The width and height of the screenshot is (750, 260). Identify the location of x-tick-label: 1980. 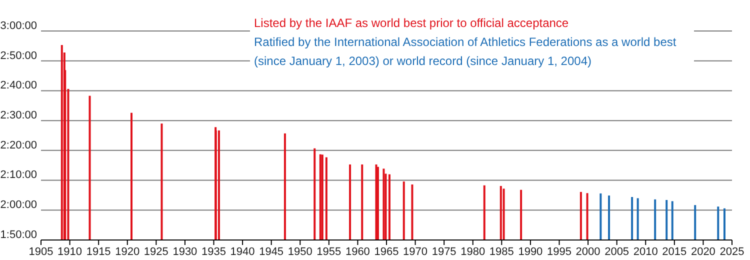
(473, 252).